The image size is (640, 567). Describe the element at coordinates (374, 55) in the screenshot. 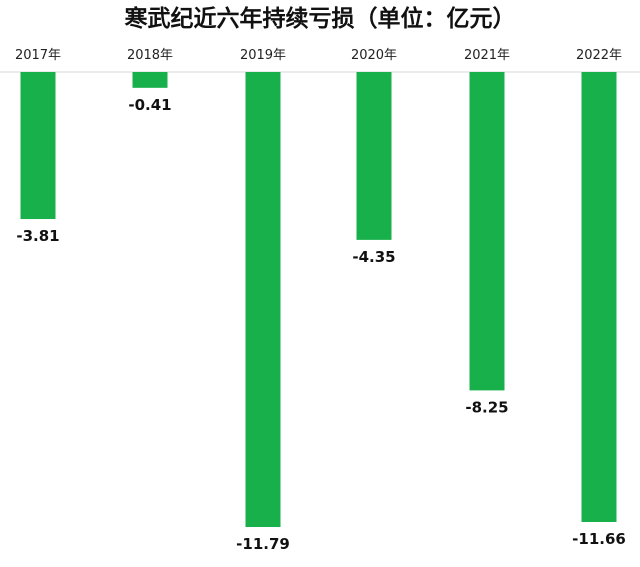

I see `x-tick-label: 2020年` at that location.